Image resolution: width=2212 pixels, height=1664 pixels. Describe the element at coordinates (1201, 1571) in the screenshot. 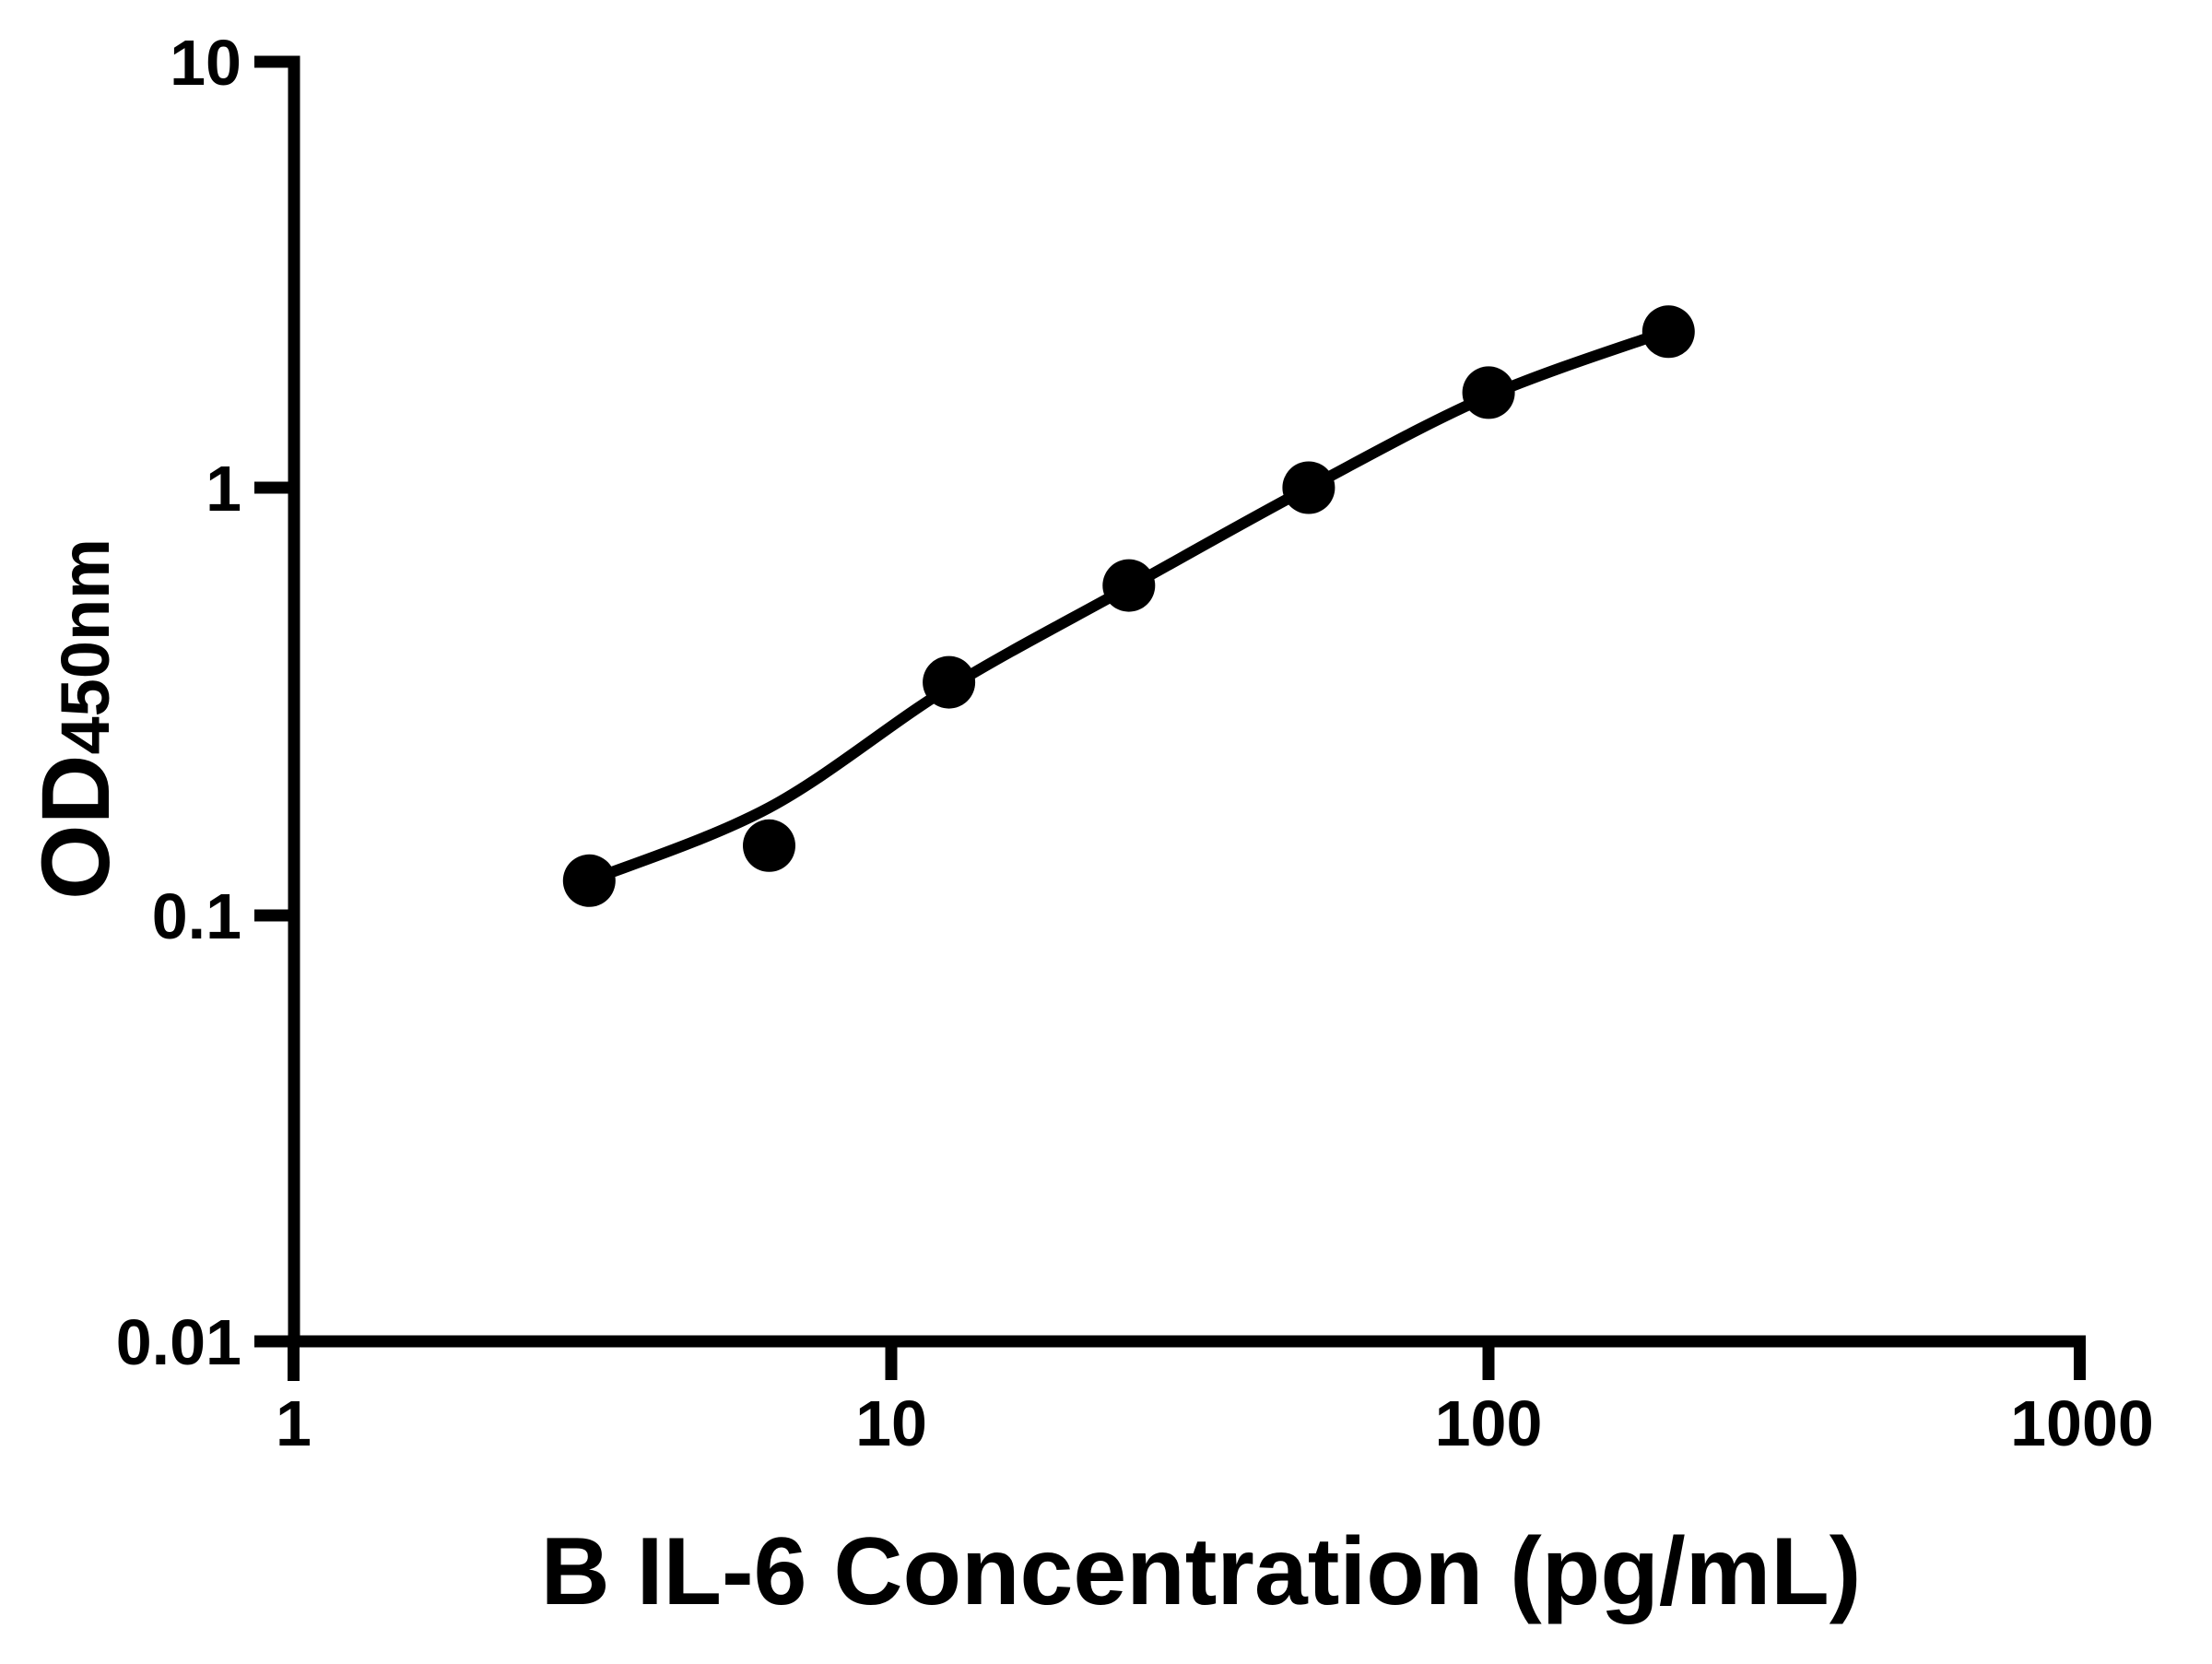

I see `x-axis-title: B IL-6 Concentration (pg/mL)` at that location.